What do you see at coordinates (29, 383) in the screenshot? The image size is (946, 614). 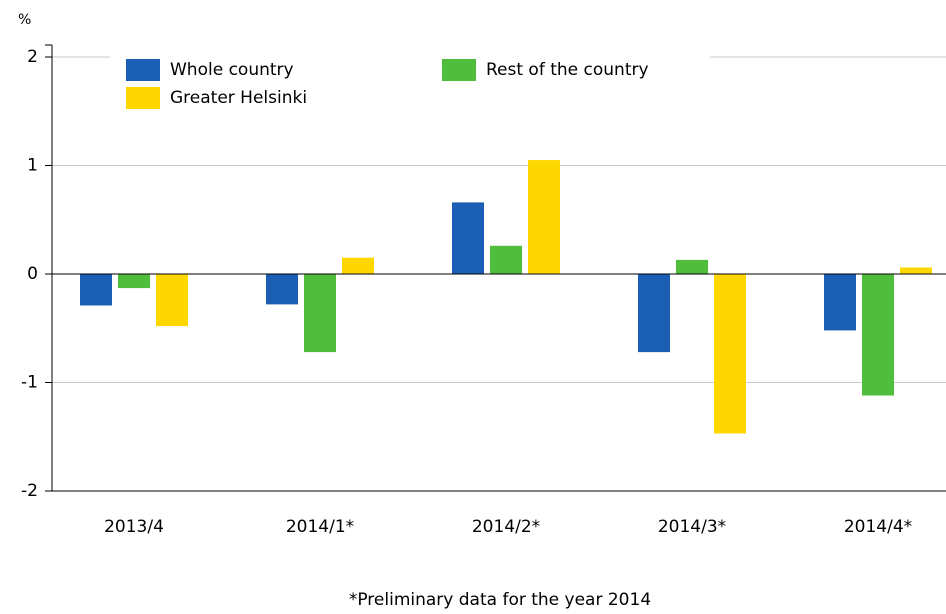 I see `y-tick-label: -1` at bounding box center [29, 383].